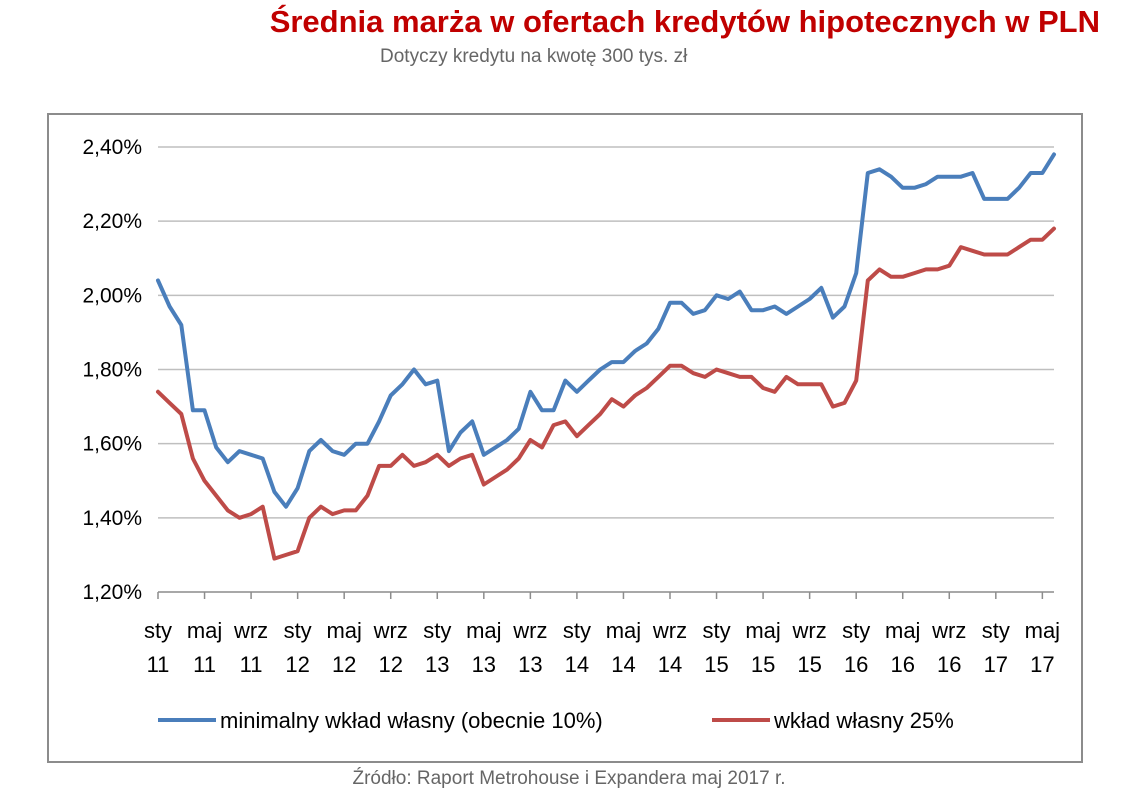 This screenshot has height=800, width=1138. I want to click on y-tick-label: 1,20%, so click(112, 592).